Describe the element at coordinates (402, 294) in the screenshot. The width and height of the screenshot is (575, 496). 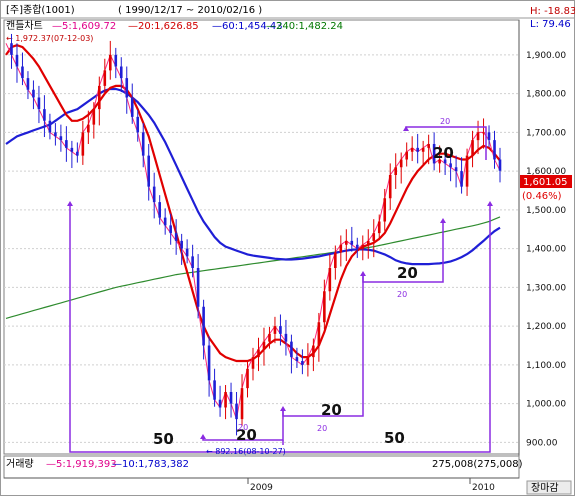
I see `small-label-20-right: 20` at that location.